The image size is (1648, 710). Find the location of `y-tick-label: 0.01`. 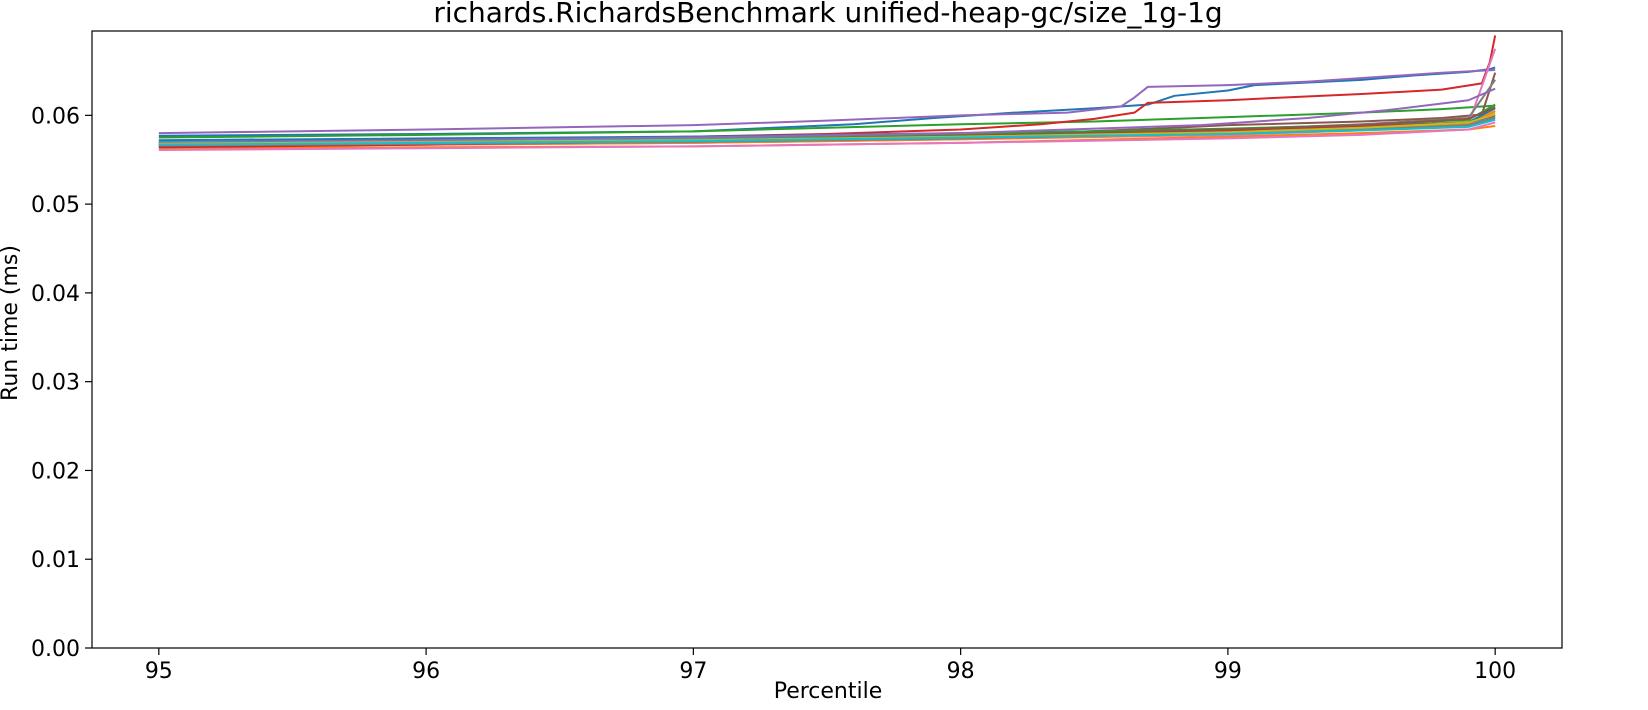

y-tick-label: 0.01 is located at coordinates (55, 560).